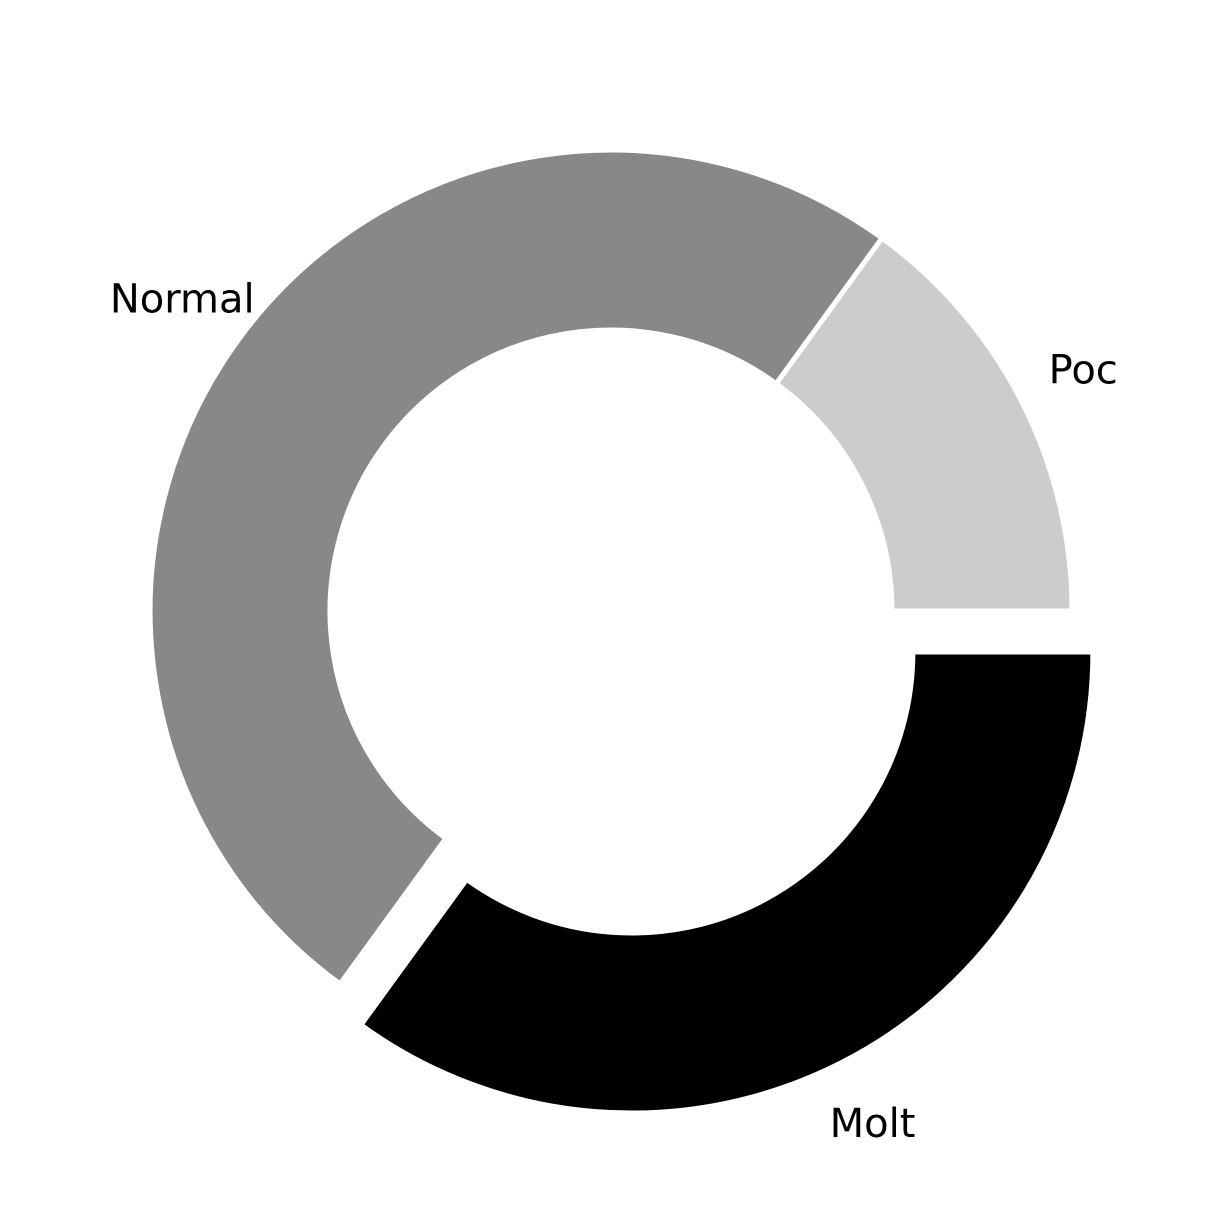 The width and height of the screenshot is (1222, 1227). Describe the element at coordinates (923, 424) in the screenshot. I see `slice-poc` at that location.